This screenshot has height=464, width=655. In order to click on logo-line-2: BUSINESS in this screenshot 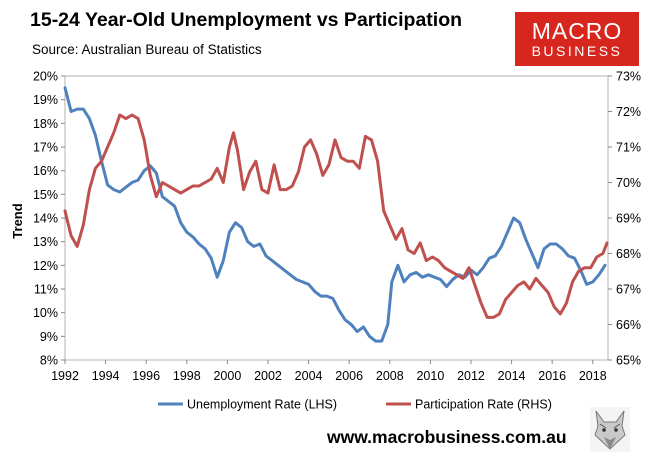, I will do `click(577, 51)`.